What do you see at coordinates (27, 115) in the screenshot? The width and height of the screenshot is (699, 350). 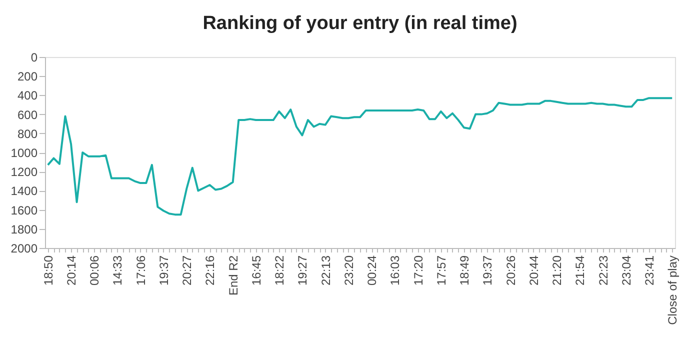 I see `y-tick-label: 600` at bounding box center [27, 115].